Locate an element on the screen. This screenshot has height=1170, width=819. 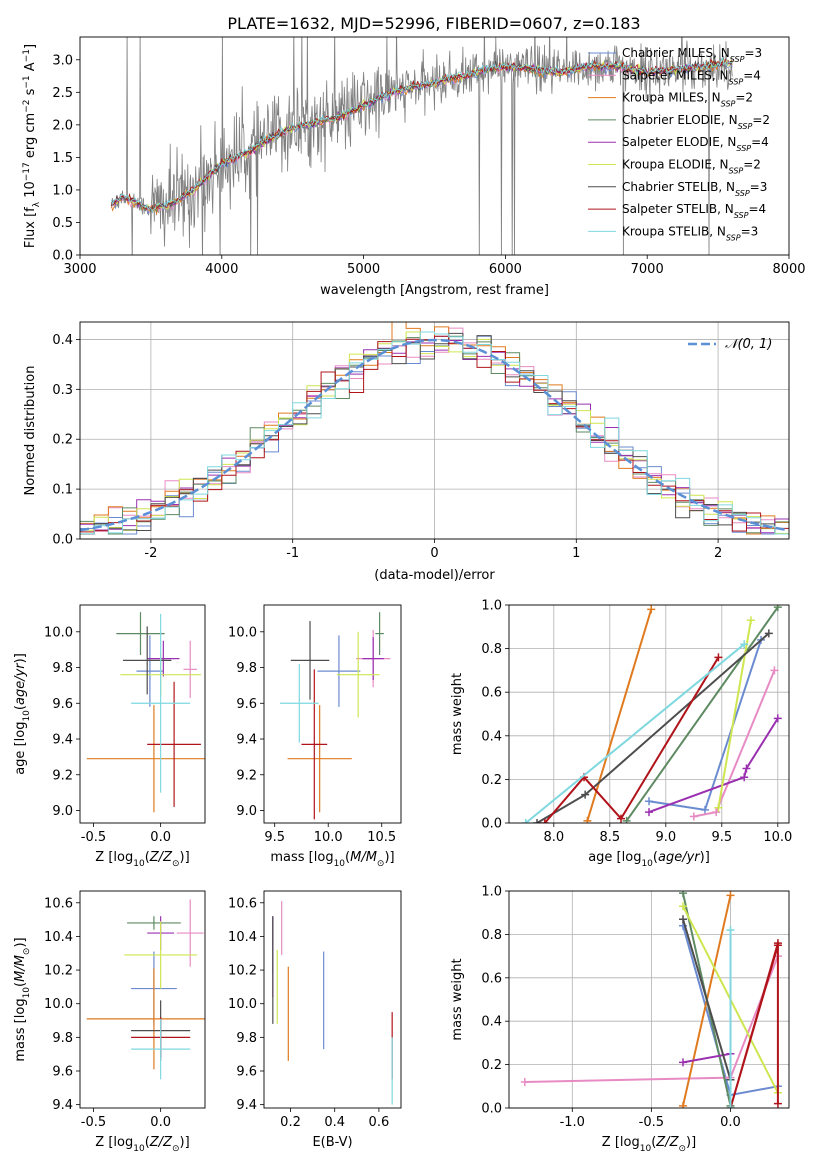
y-axis-label: Normed distribution is located at coordinates (30, 431).